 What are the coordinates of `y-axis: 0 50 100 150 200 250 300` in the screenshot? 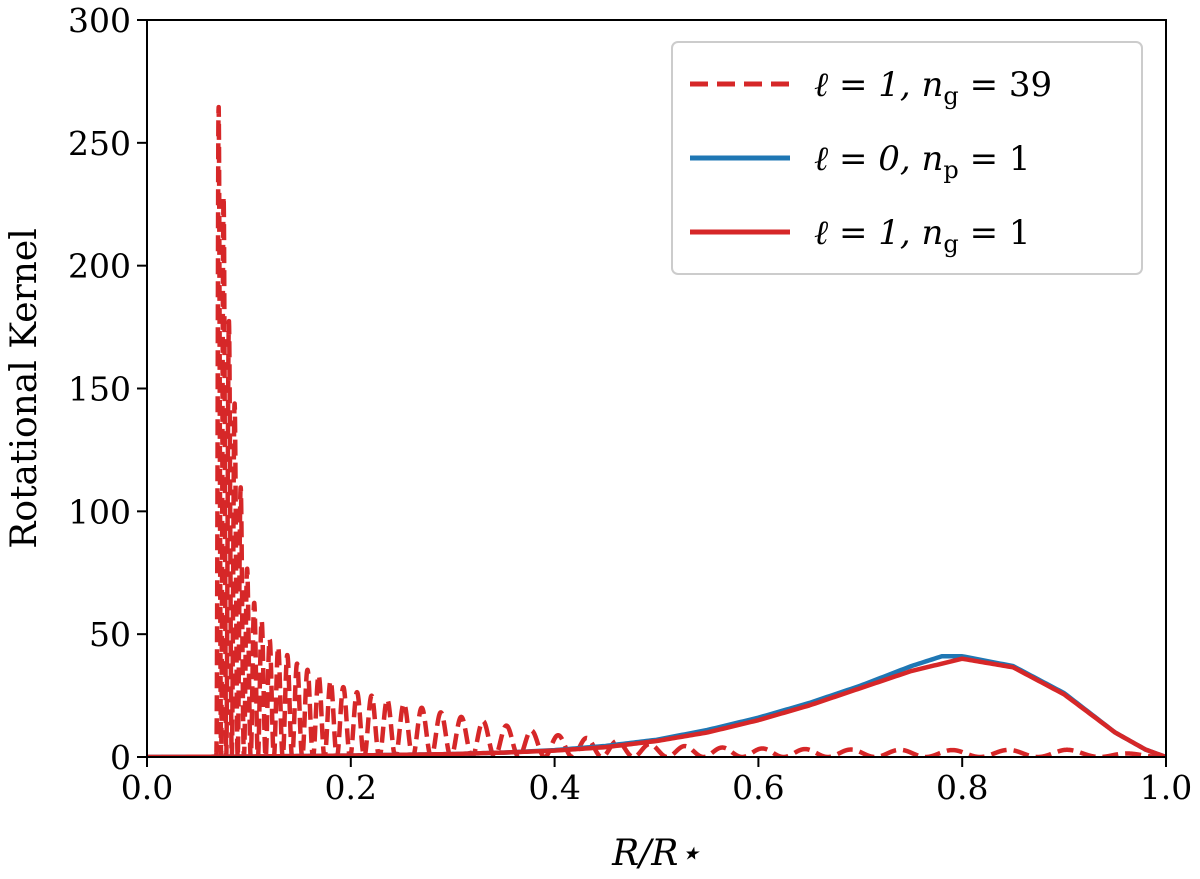 It's located at (107, 389).